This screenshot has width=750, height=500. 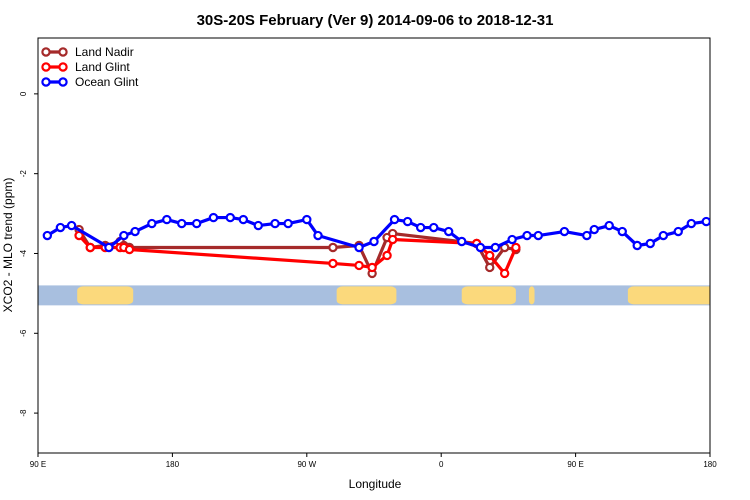 What do you see at coordinates (23, 174) in the screenshot?
I see `y-tick-label: -2` at bounding box center [23, 174].